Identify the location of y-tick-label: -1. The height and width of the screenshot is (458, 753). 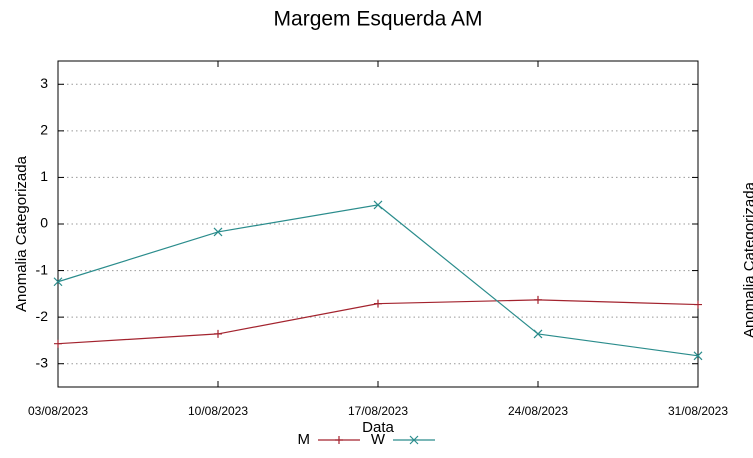
(42, 269).